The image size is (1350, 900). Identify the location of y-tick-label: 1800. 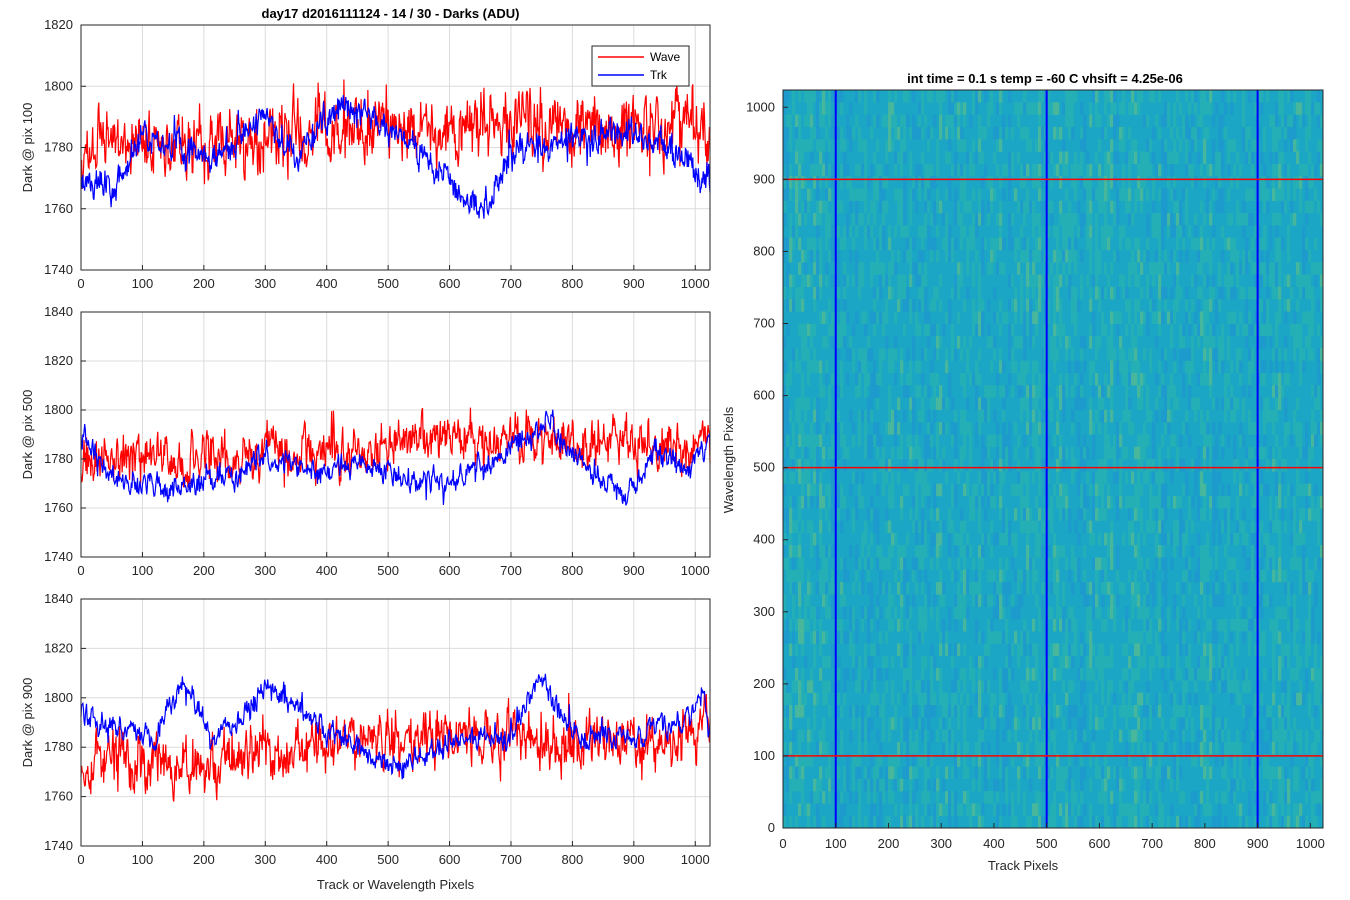
(58, 85).